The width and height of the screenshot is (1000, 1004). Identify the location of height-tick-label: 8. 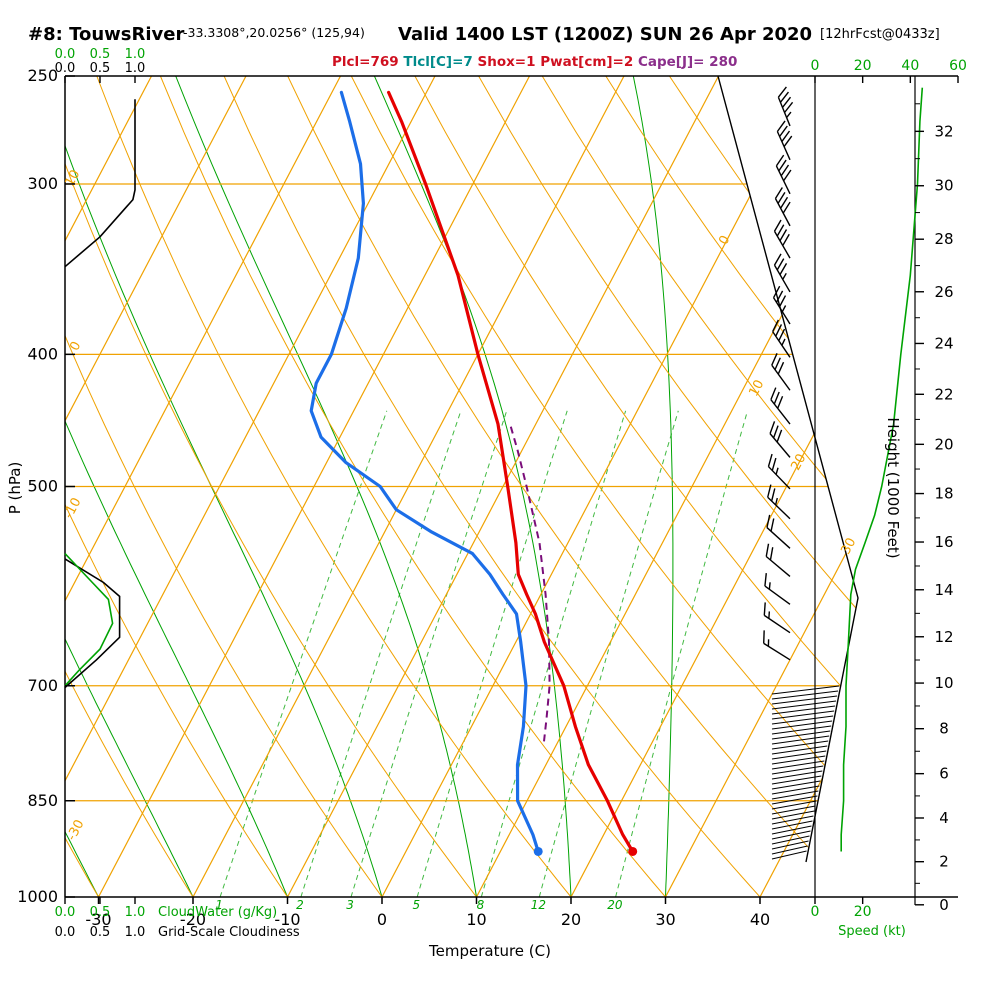
(944, 729).